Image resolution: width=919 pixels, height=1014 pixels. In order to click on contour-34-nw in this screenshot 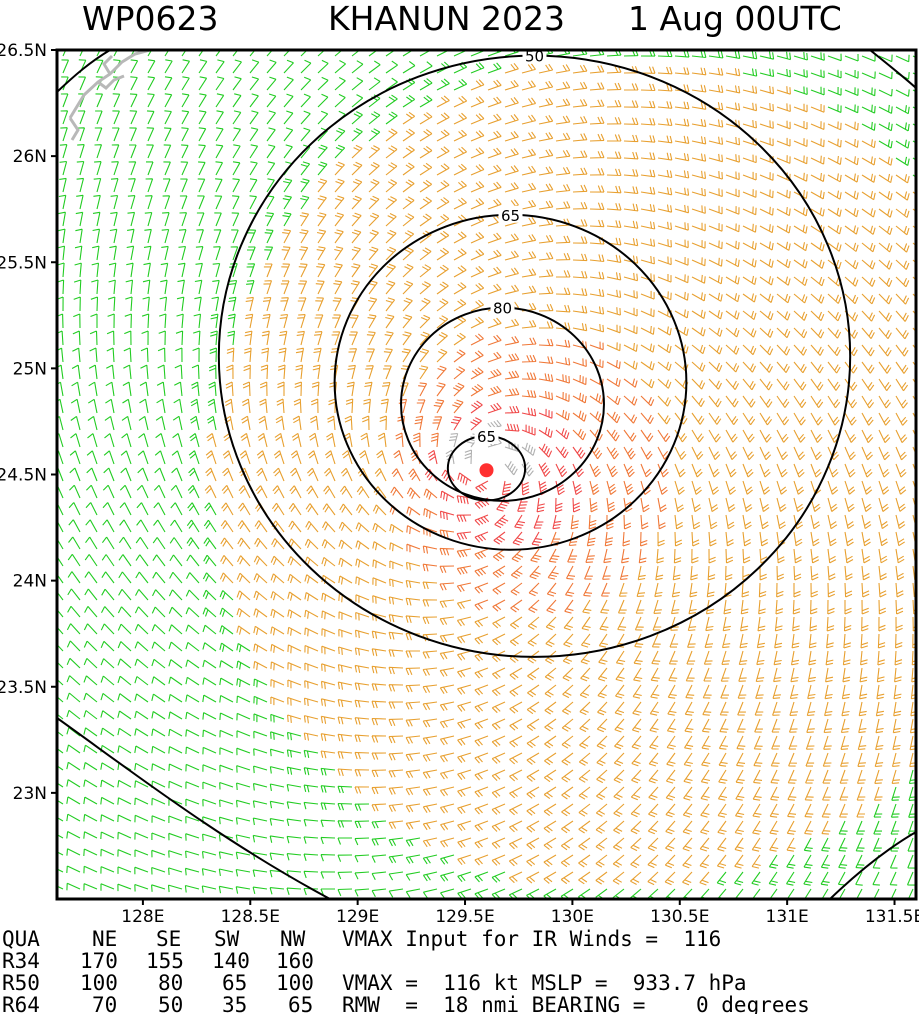, I will do `click(84, 71)`.